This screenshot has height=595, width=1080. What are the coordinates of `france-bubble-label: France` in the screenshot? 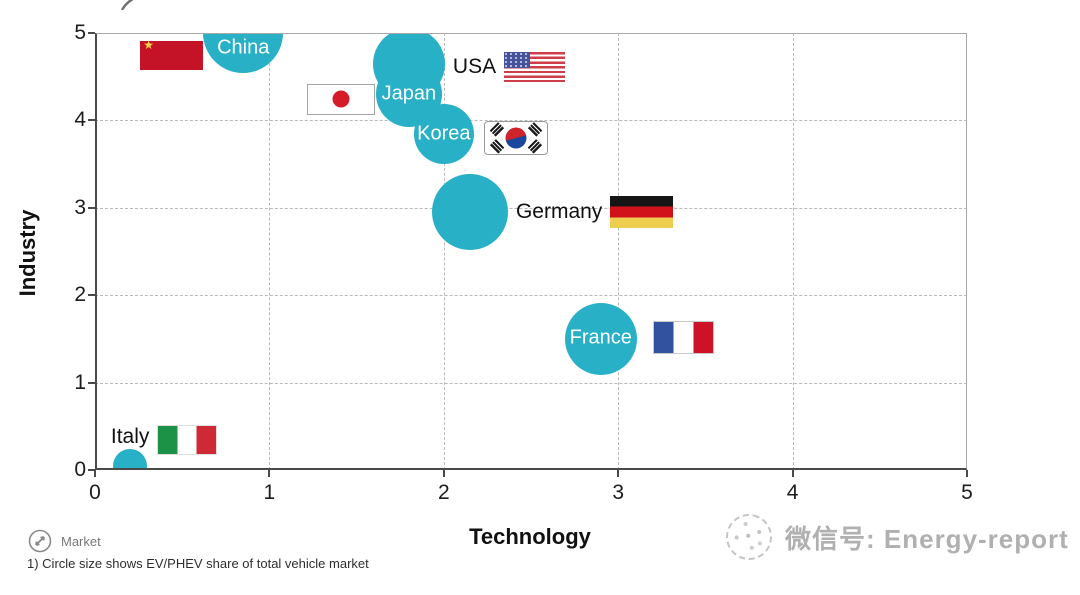 It's located at (600, 337).